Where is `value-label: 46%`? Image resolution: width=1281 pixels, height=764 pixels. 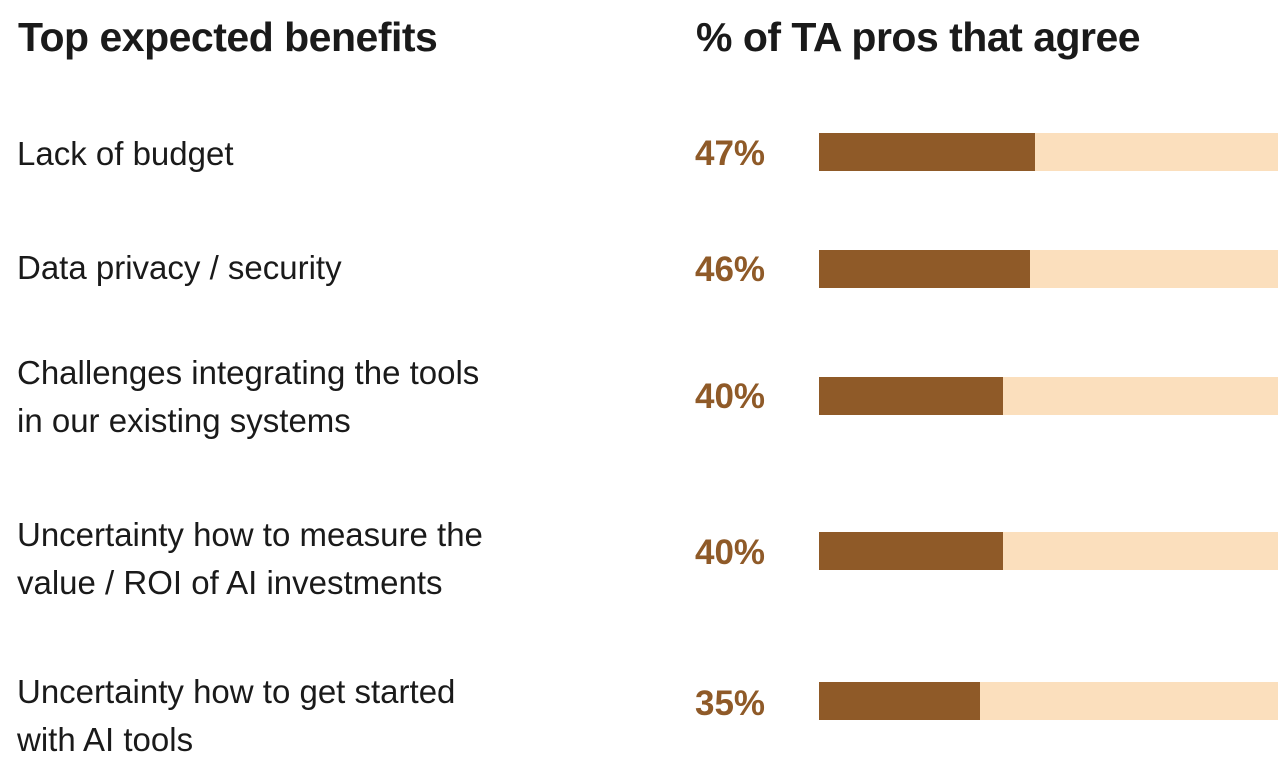
value-label: 46% is located at coordinates (730, 269).